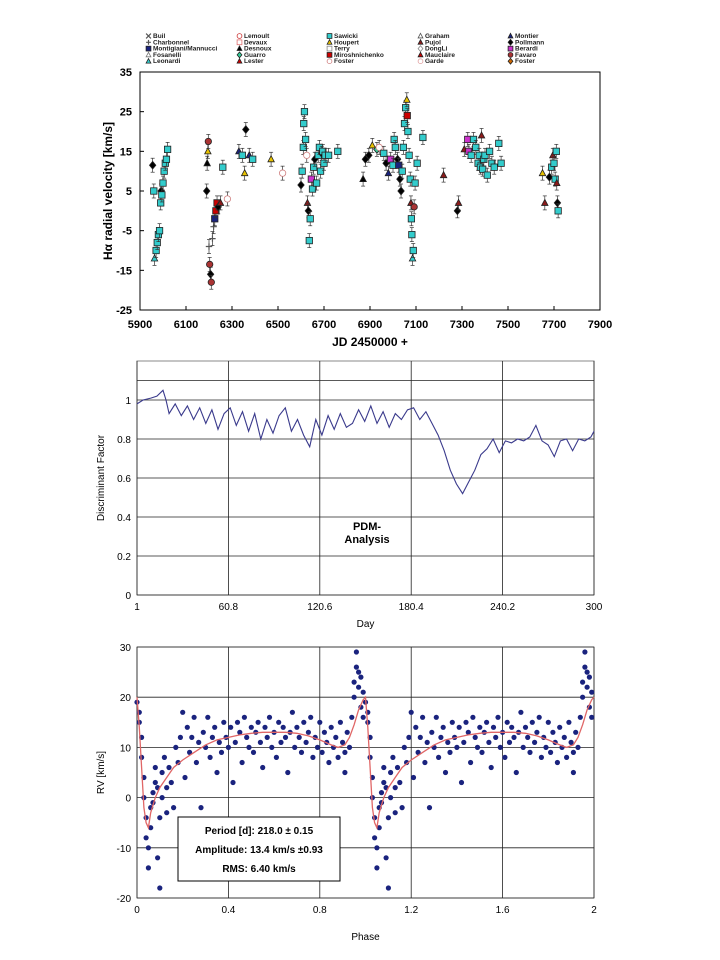  What do you see at coordinates (124, 479) in the screenshot?
I see `y-tick-label: 0.6` at bounding box center [124, 479].